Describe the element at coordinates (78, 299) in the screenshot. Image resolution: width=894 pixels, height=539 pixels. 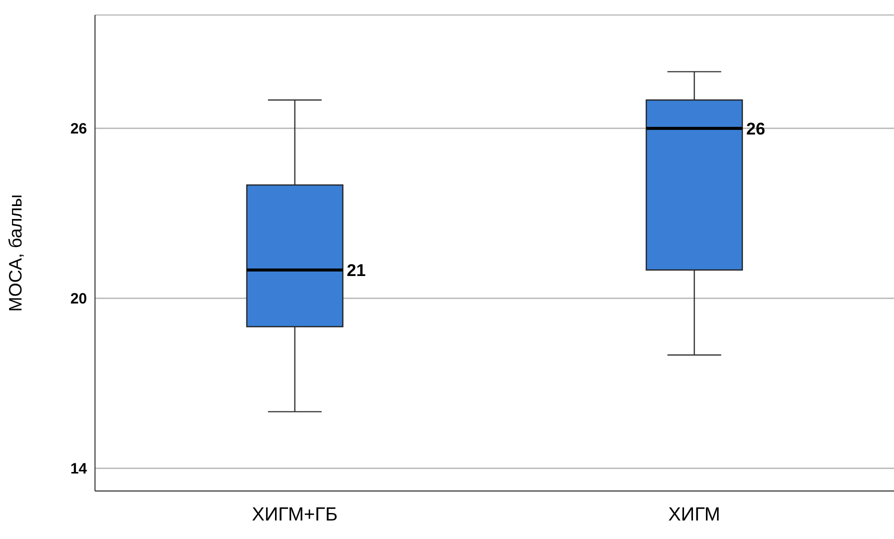
I see `y-tick-label: 20` at that location.